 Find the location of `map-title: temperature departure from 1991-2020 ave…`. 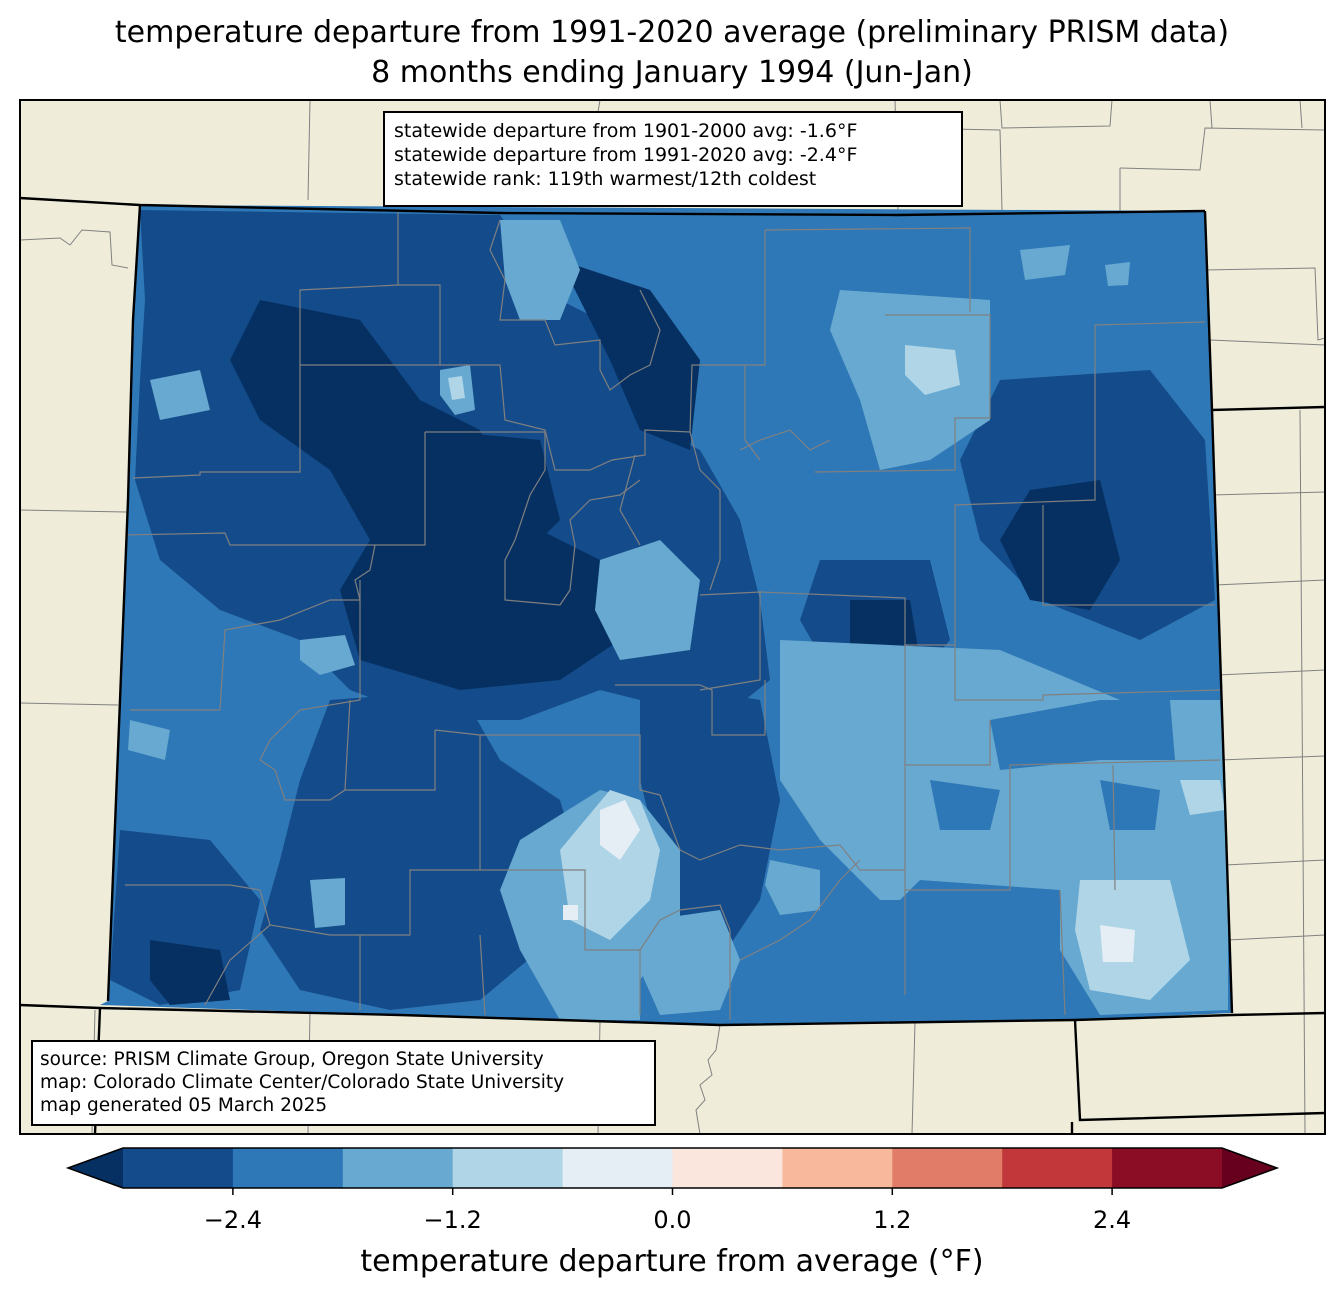

map-title: temperature departure from 1991-2020 ave… is located at coordinates (672, 32).